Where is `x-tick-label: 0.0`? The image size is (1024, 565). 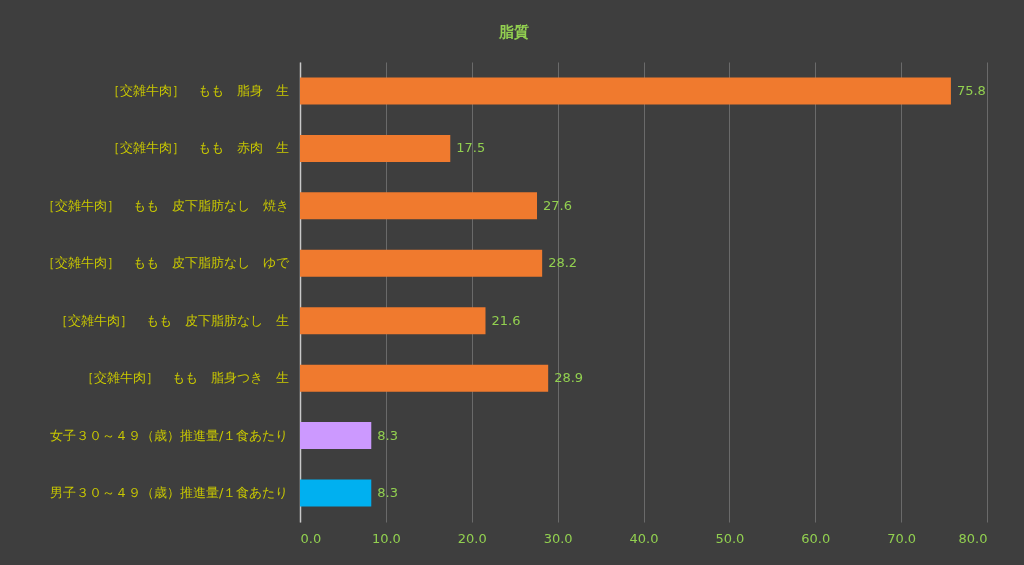 x-tick-label: 0.0 is located at coordinates (311, 538).